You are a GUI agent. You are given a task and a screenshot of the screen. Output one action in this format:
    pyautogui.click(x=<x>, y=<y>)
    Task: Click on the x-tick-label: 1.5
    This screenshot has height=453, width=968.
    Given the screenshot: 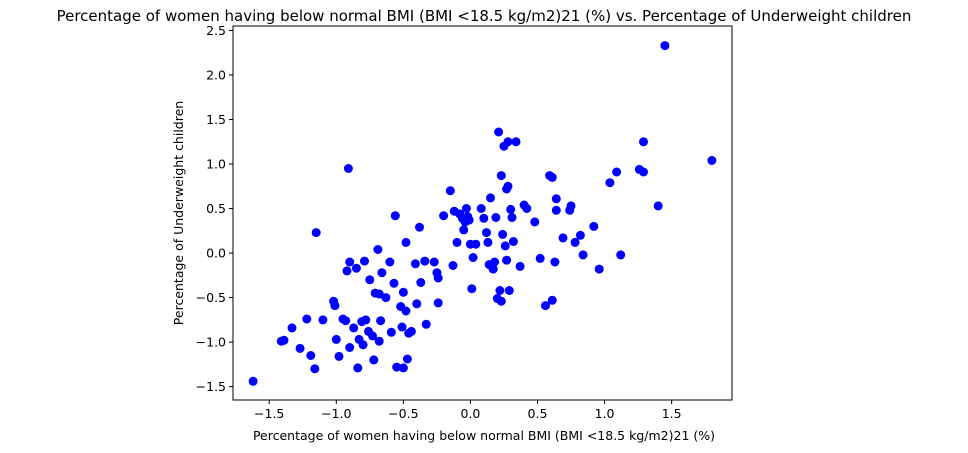 What is the action you would take?
    pyautogui.click(x=672, y=413)
    